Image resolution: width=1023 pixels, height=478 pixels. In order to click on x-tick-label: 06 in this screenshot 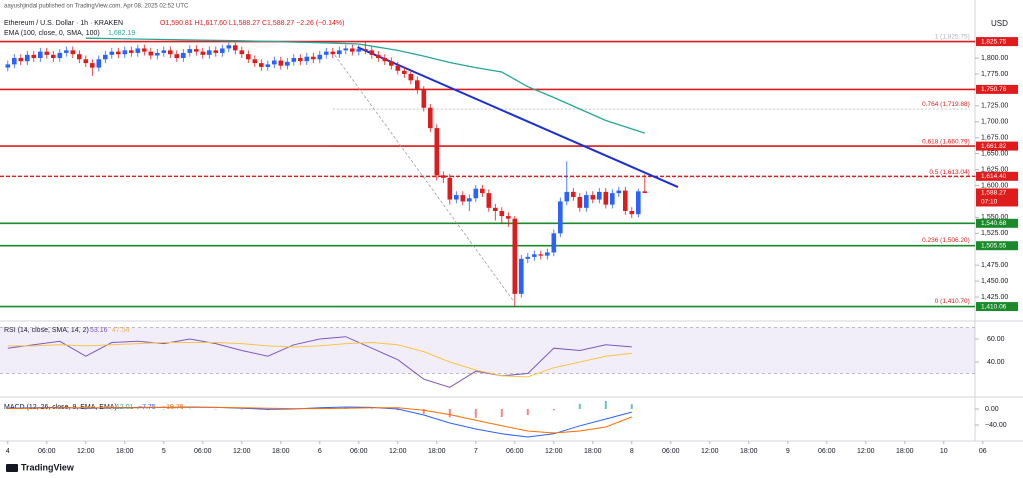, I will do `click(983, 451)`.